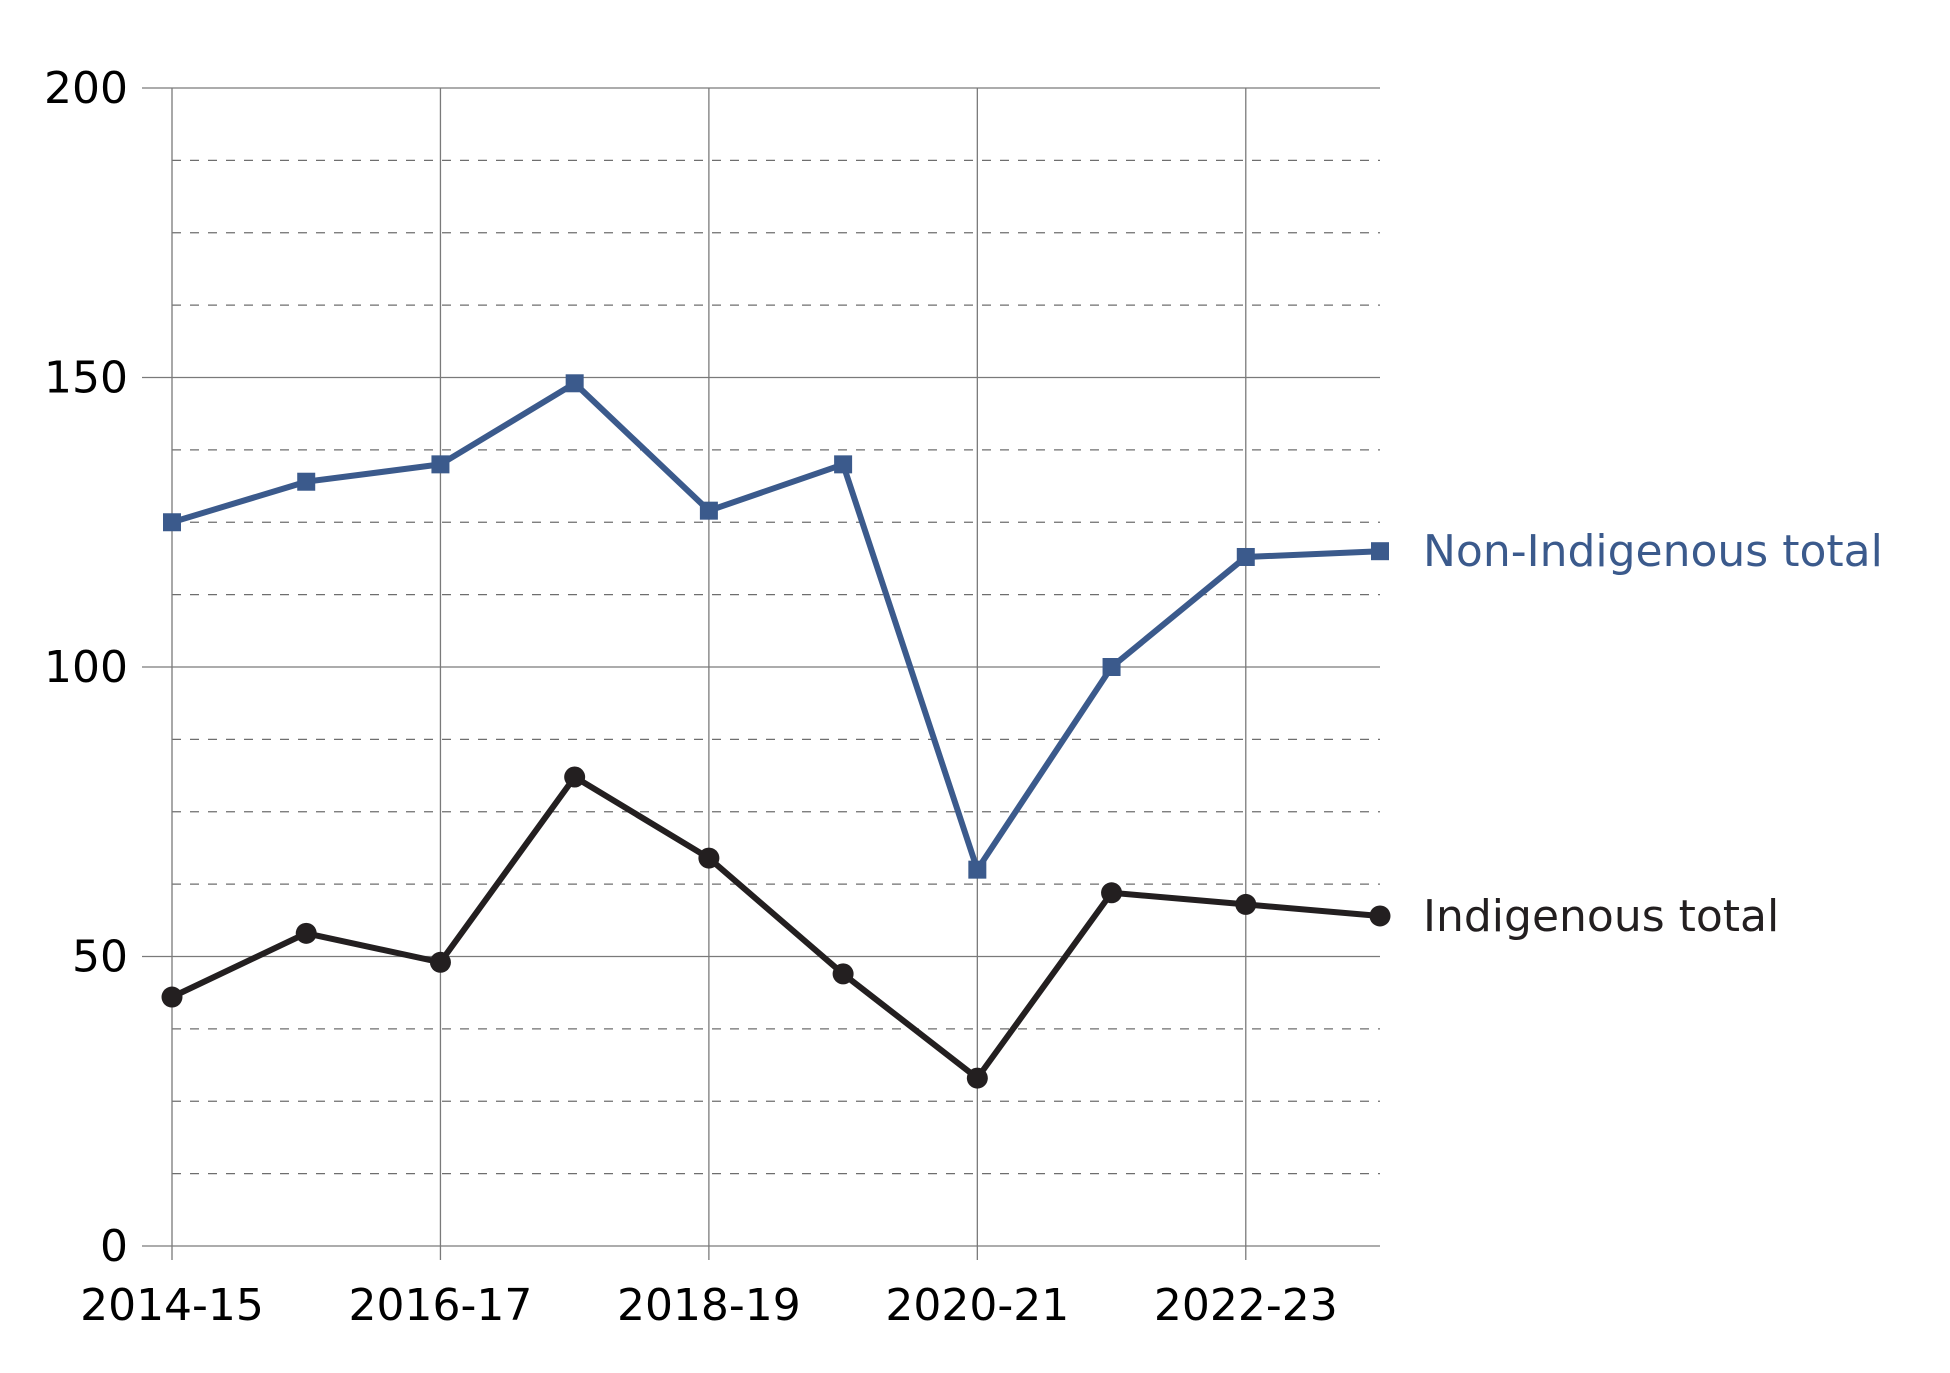 The height and width of the screenshot is (1373, 1950). Describe the element at coordinates (86, 88) in the screenshot. I see `y-tick-label: 200` at that location.